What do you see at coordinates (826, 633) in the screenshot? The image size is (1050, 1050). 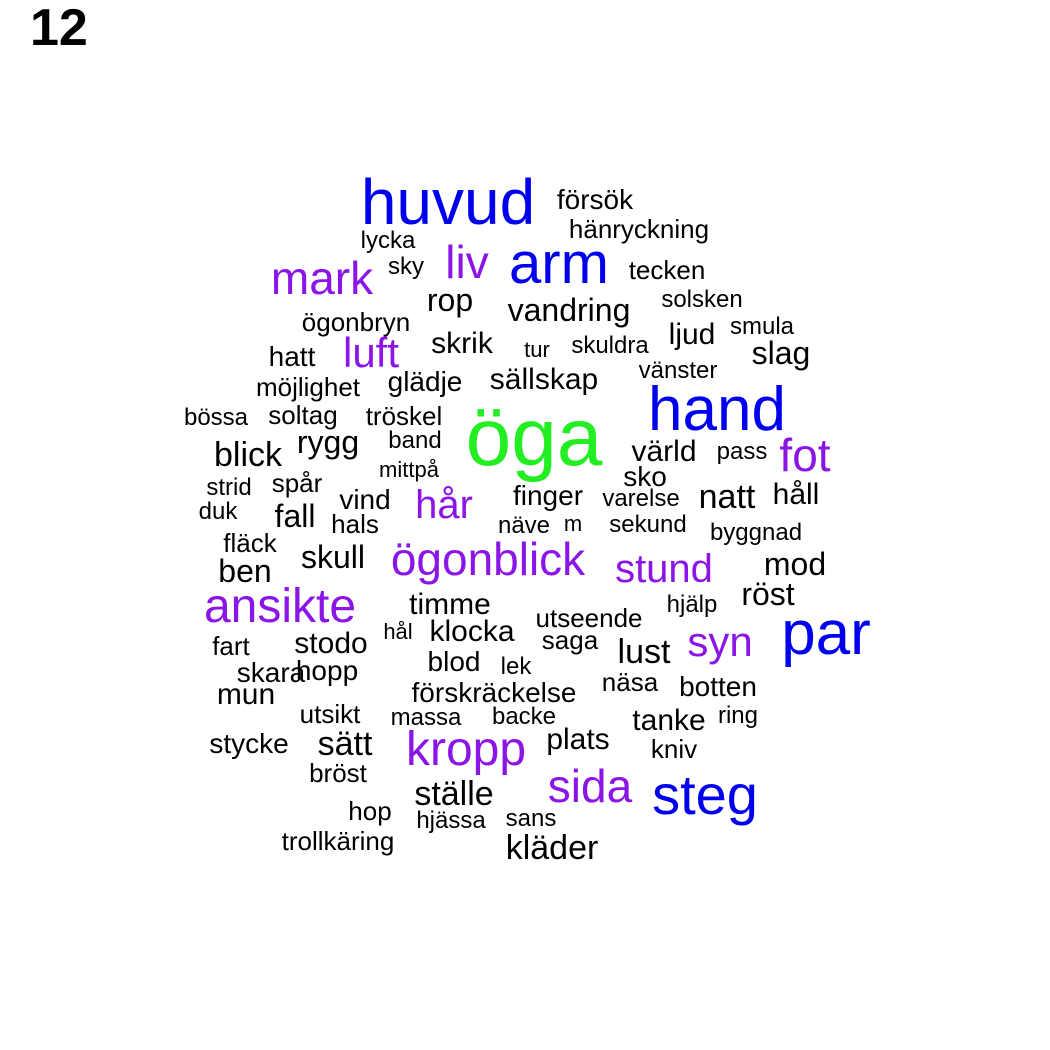 I see `word-par: par` at bounding box center [826, 633].